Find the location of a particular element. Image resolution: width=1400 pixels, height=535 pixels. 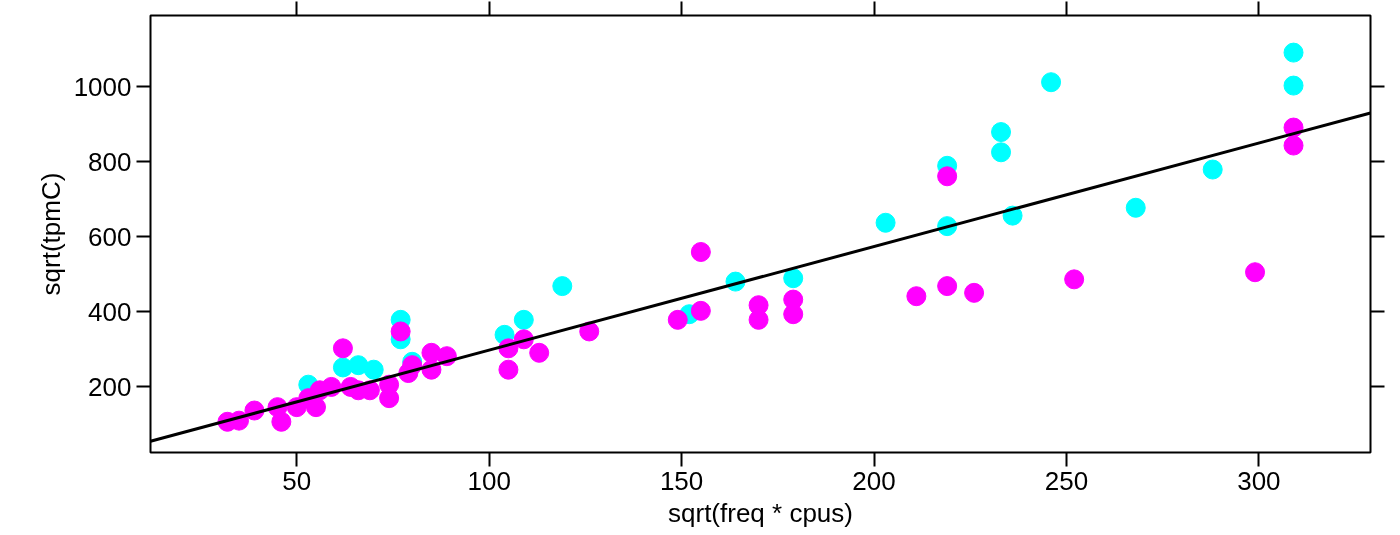

x-tick-label: 150 is located at coordinates (681, 480).